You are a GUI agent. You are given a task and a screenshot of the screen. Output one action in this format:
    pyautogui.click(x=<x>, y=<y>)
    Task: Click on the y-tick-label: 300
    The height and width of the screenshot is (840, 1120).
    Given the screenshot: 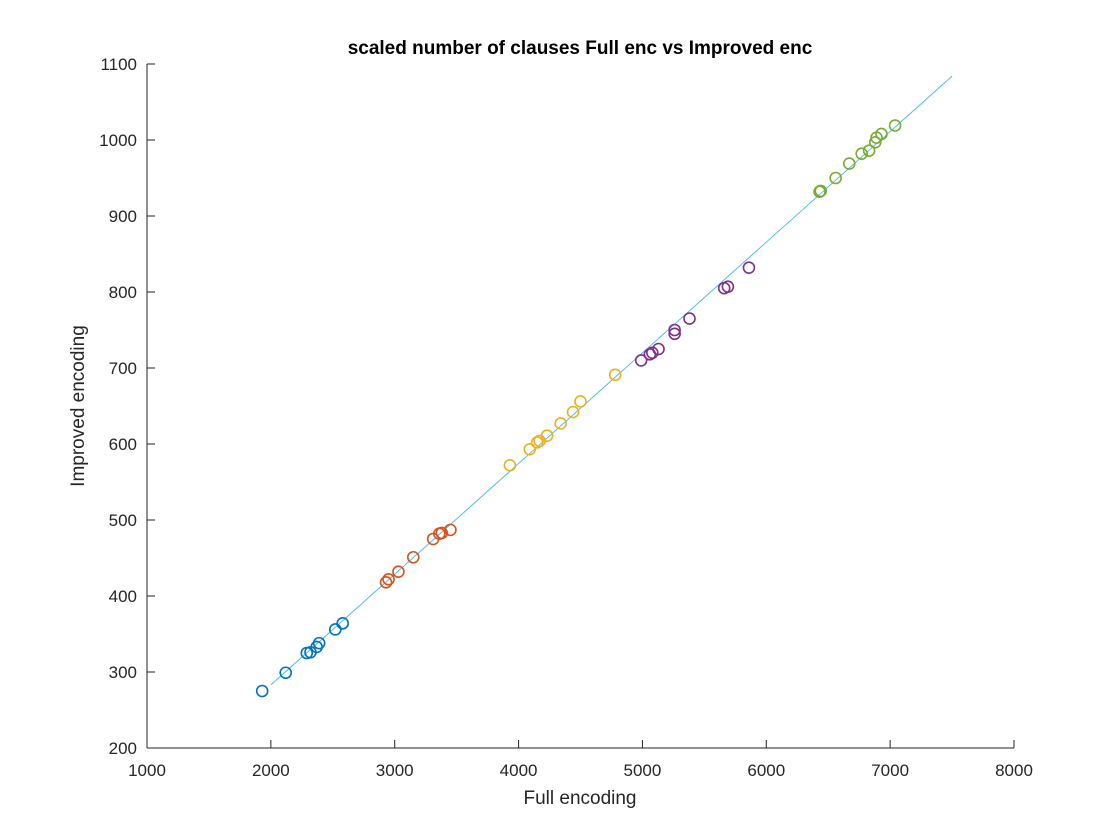 What is the action you would take?
    pyautogui.click(x=123, y=672)
    